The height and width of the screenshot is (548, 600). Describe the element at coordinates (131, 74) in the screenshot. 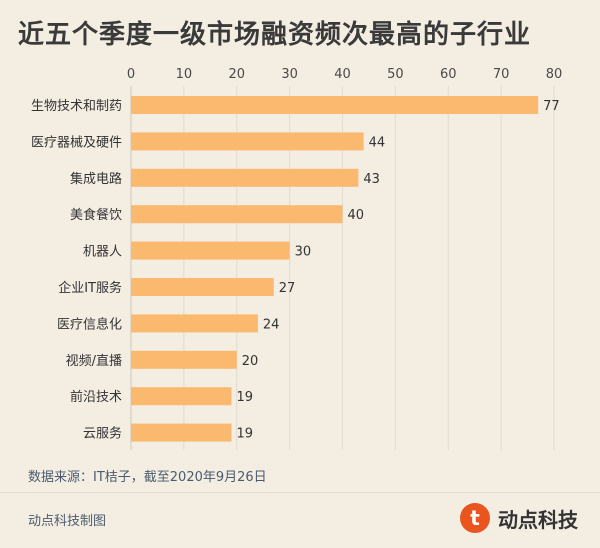

I see `x-tick-label: 0` at that location.